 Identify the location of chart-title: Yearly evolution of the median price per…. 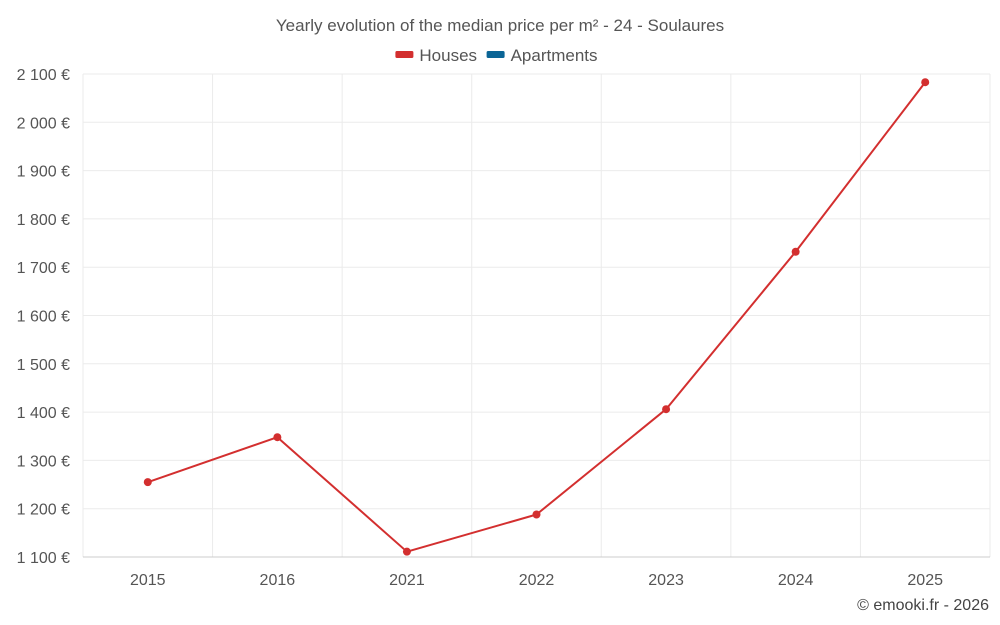
(500, 25).